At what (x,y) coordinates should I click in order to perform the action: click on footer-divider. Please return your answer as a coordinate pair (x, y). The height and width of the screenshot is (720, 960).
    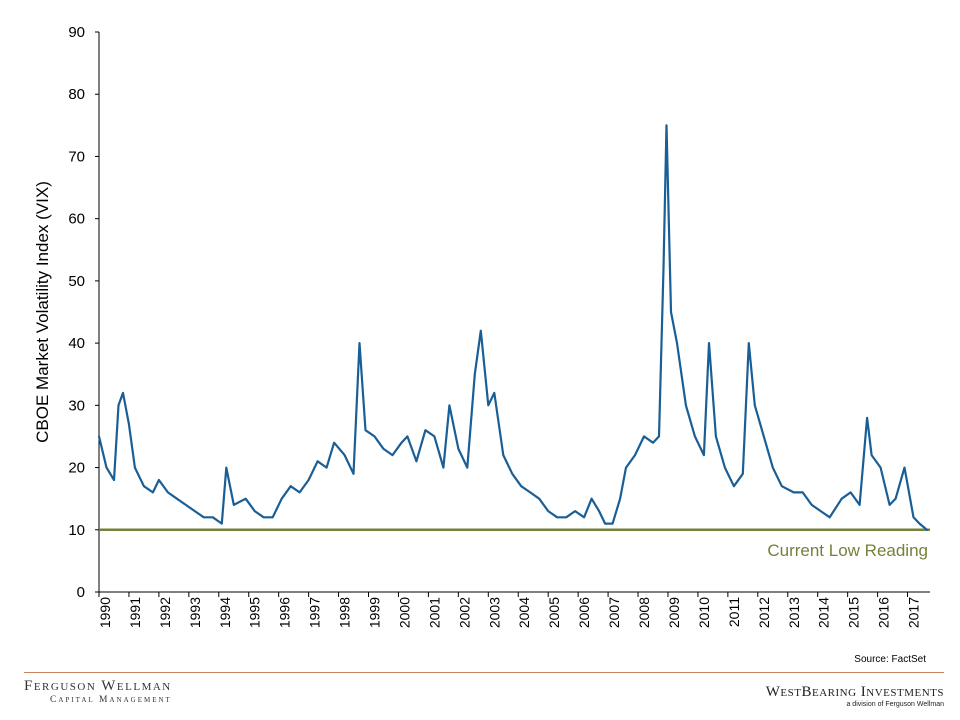
    Looking at the image, I should click on (484, 672).